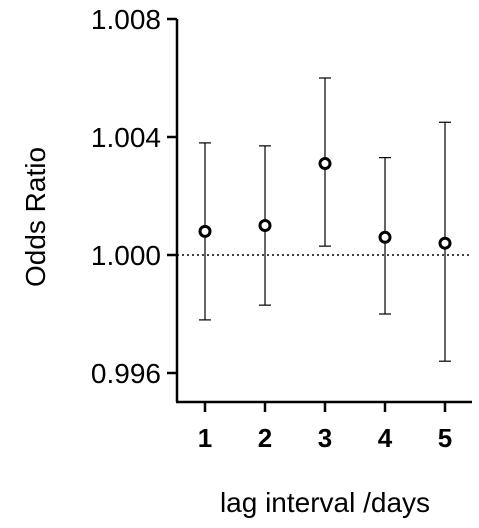 The image size is (479, 528). What do you see at coordinates (134, 196) in the screenshot?
I see `y-axis-ticks: 0.996 1.000 1.004 1.008` at bounding box center [134, 196].